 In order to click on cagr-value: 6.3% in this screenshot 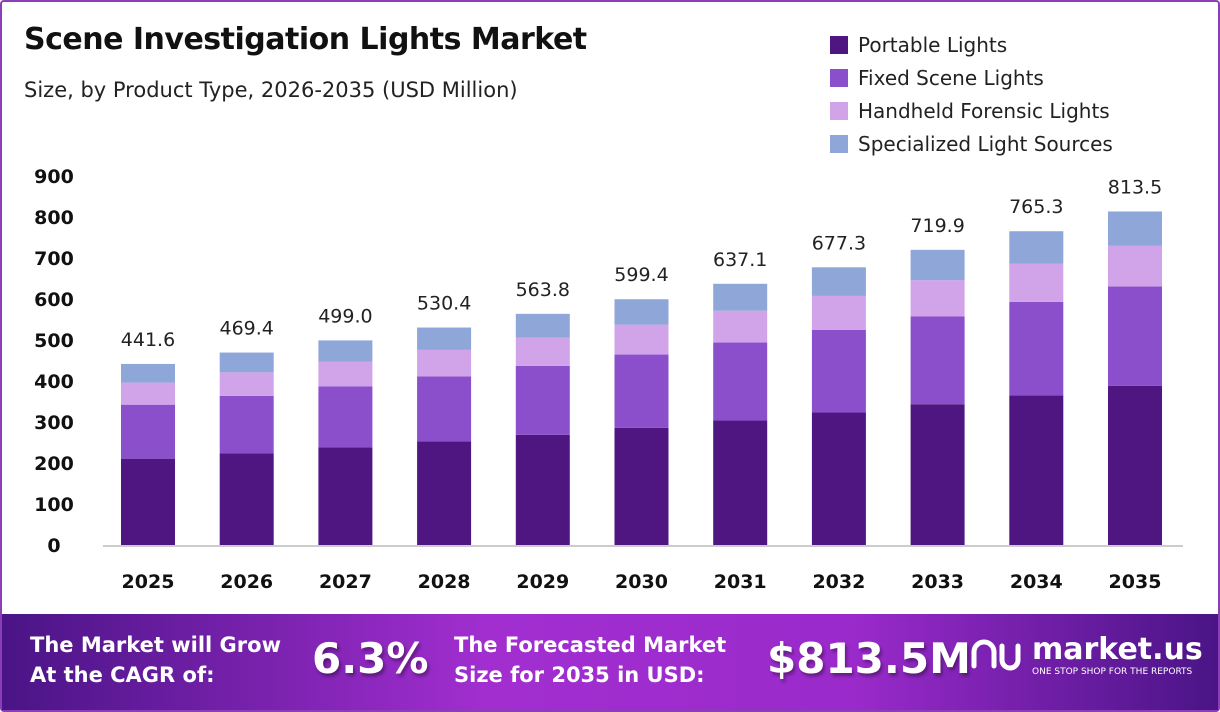, I will do `click(370, 658)`.